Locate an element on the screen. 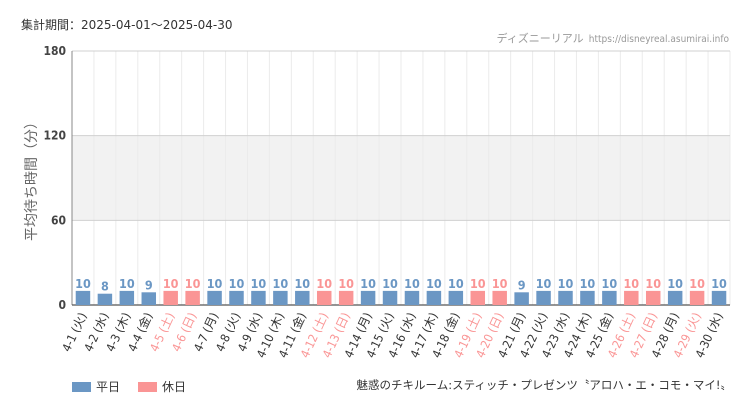 This screenshot has height=410, width=750. legend: 平日 休日 is located at coordinates (138, 386).